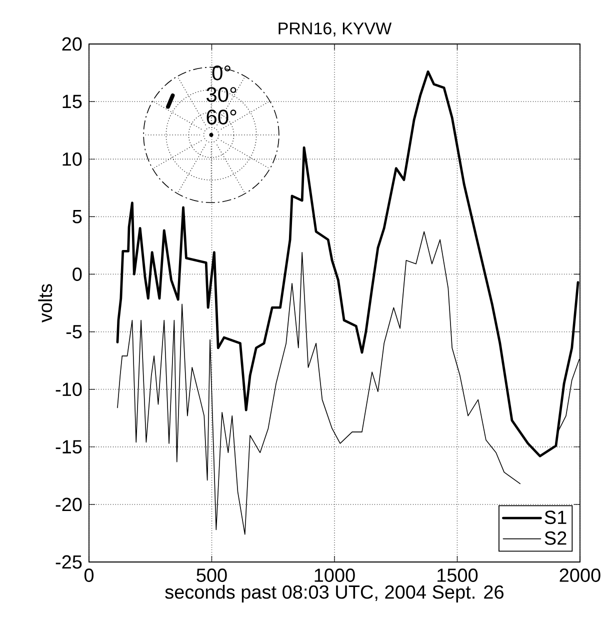 This screenshot has width=613, height=635. I want to click on y-tick-label: 10, so click(72, 159).